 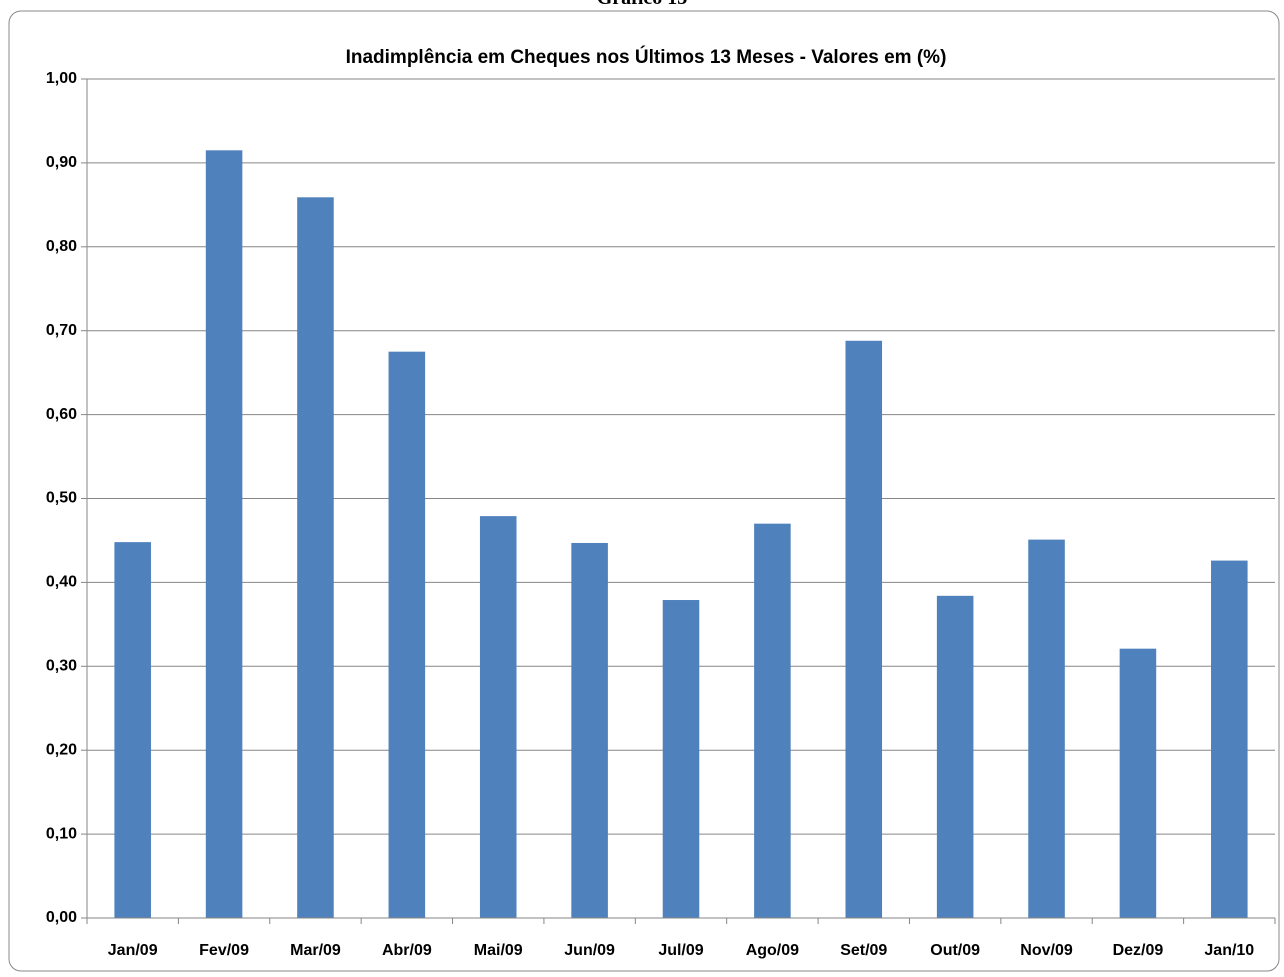 I want to click on x-tick-label: Fev/09, so click(x=224, y=950).